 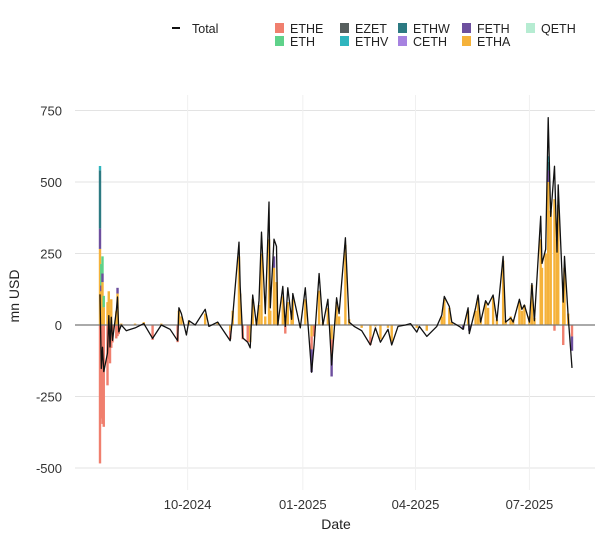 What do you see at coordinates (494, 42) in the screenshot?
I see `legend-label-etha: ETHA` at bounding box center [494, 42].